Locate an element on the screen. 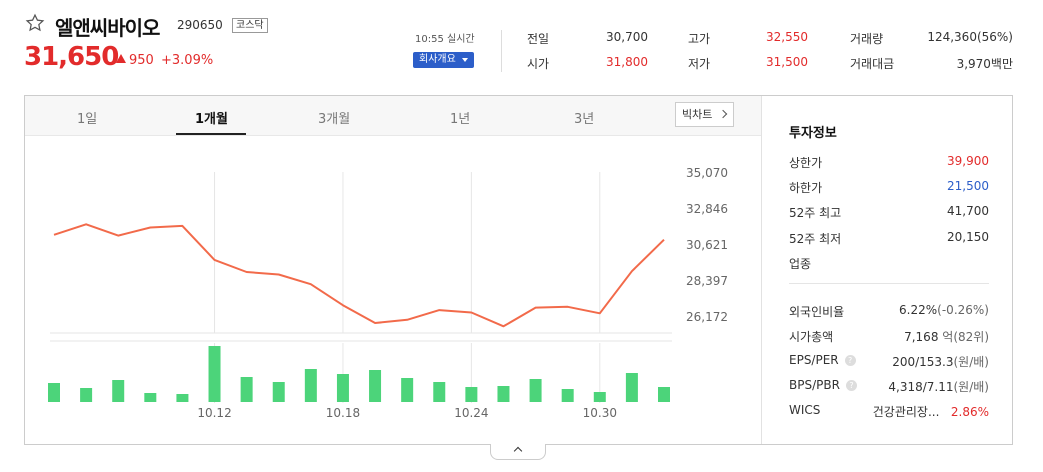 The width and height of the screenshot is (1043, 472). bps-pbr-value: 4,318/7.11(원/배) is located at coordinates (938, 386).